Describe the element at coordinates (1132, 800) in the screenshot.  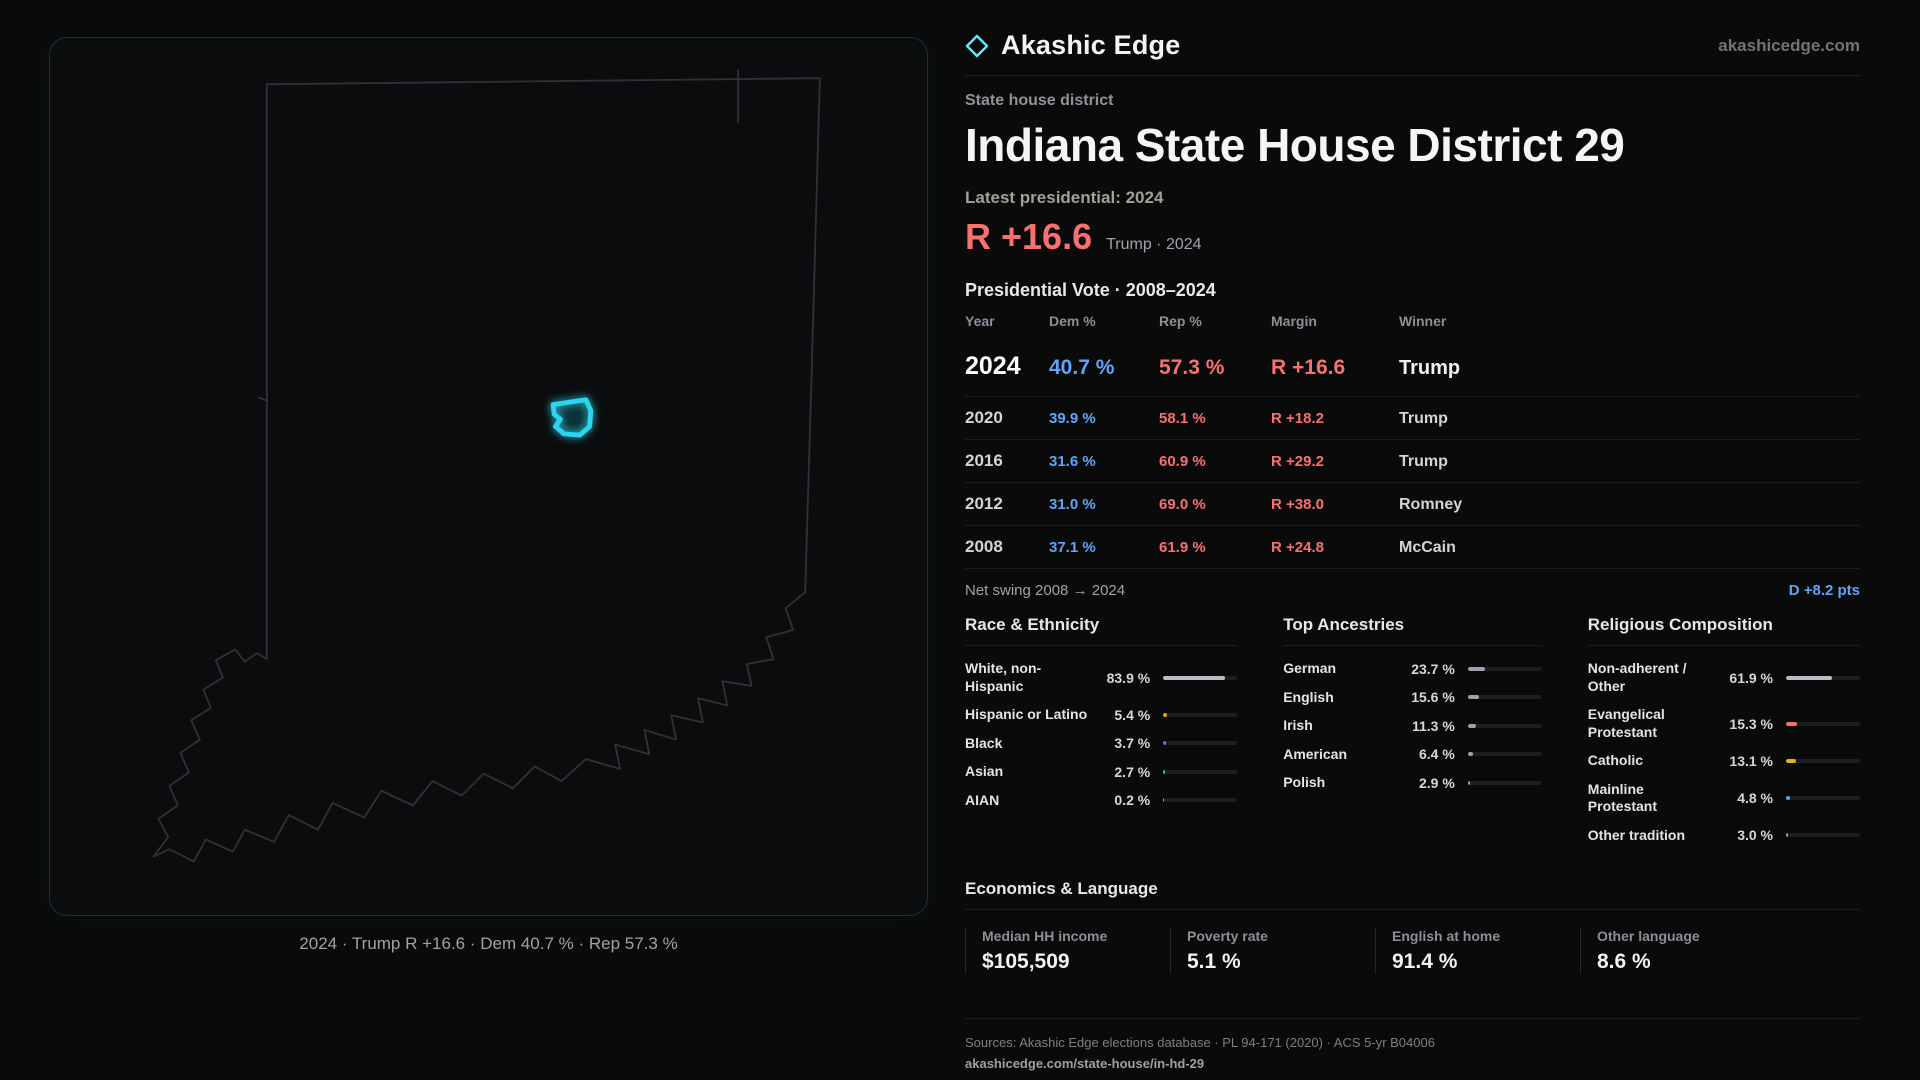
I see `item-value: 0.2 %` at that location.